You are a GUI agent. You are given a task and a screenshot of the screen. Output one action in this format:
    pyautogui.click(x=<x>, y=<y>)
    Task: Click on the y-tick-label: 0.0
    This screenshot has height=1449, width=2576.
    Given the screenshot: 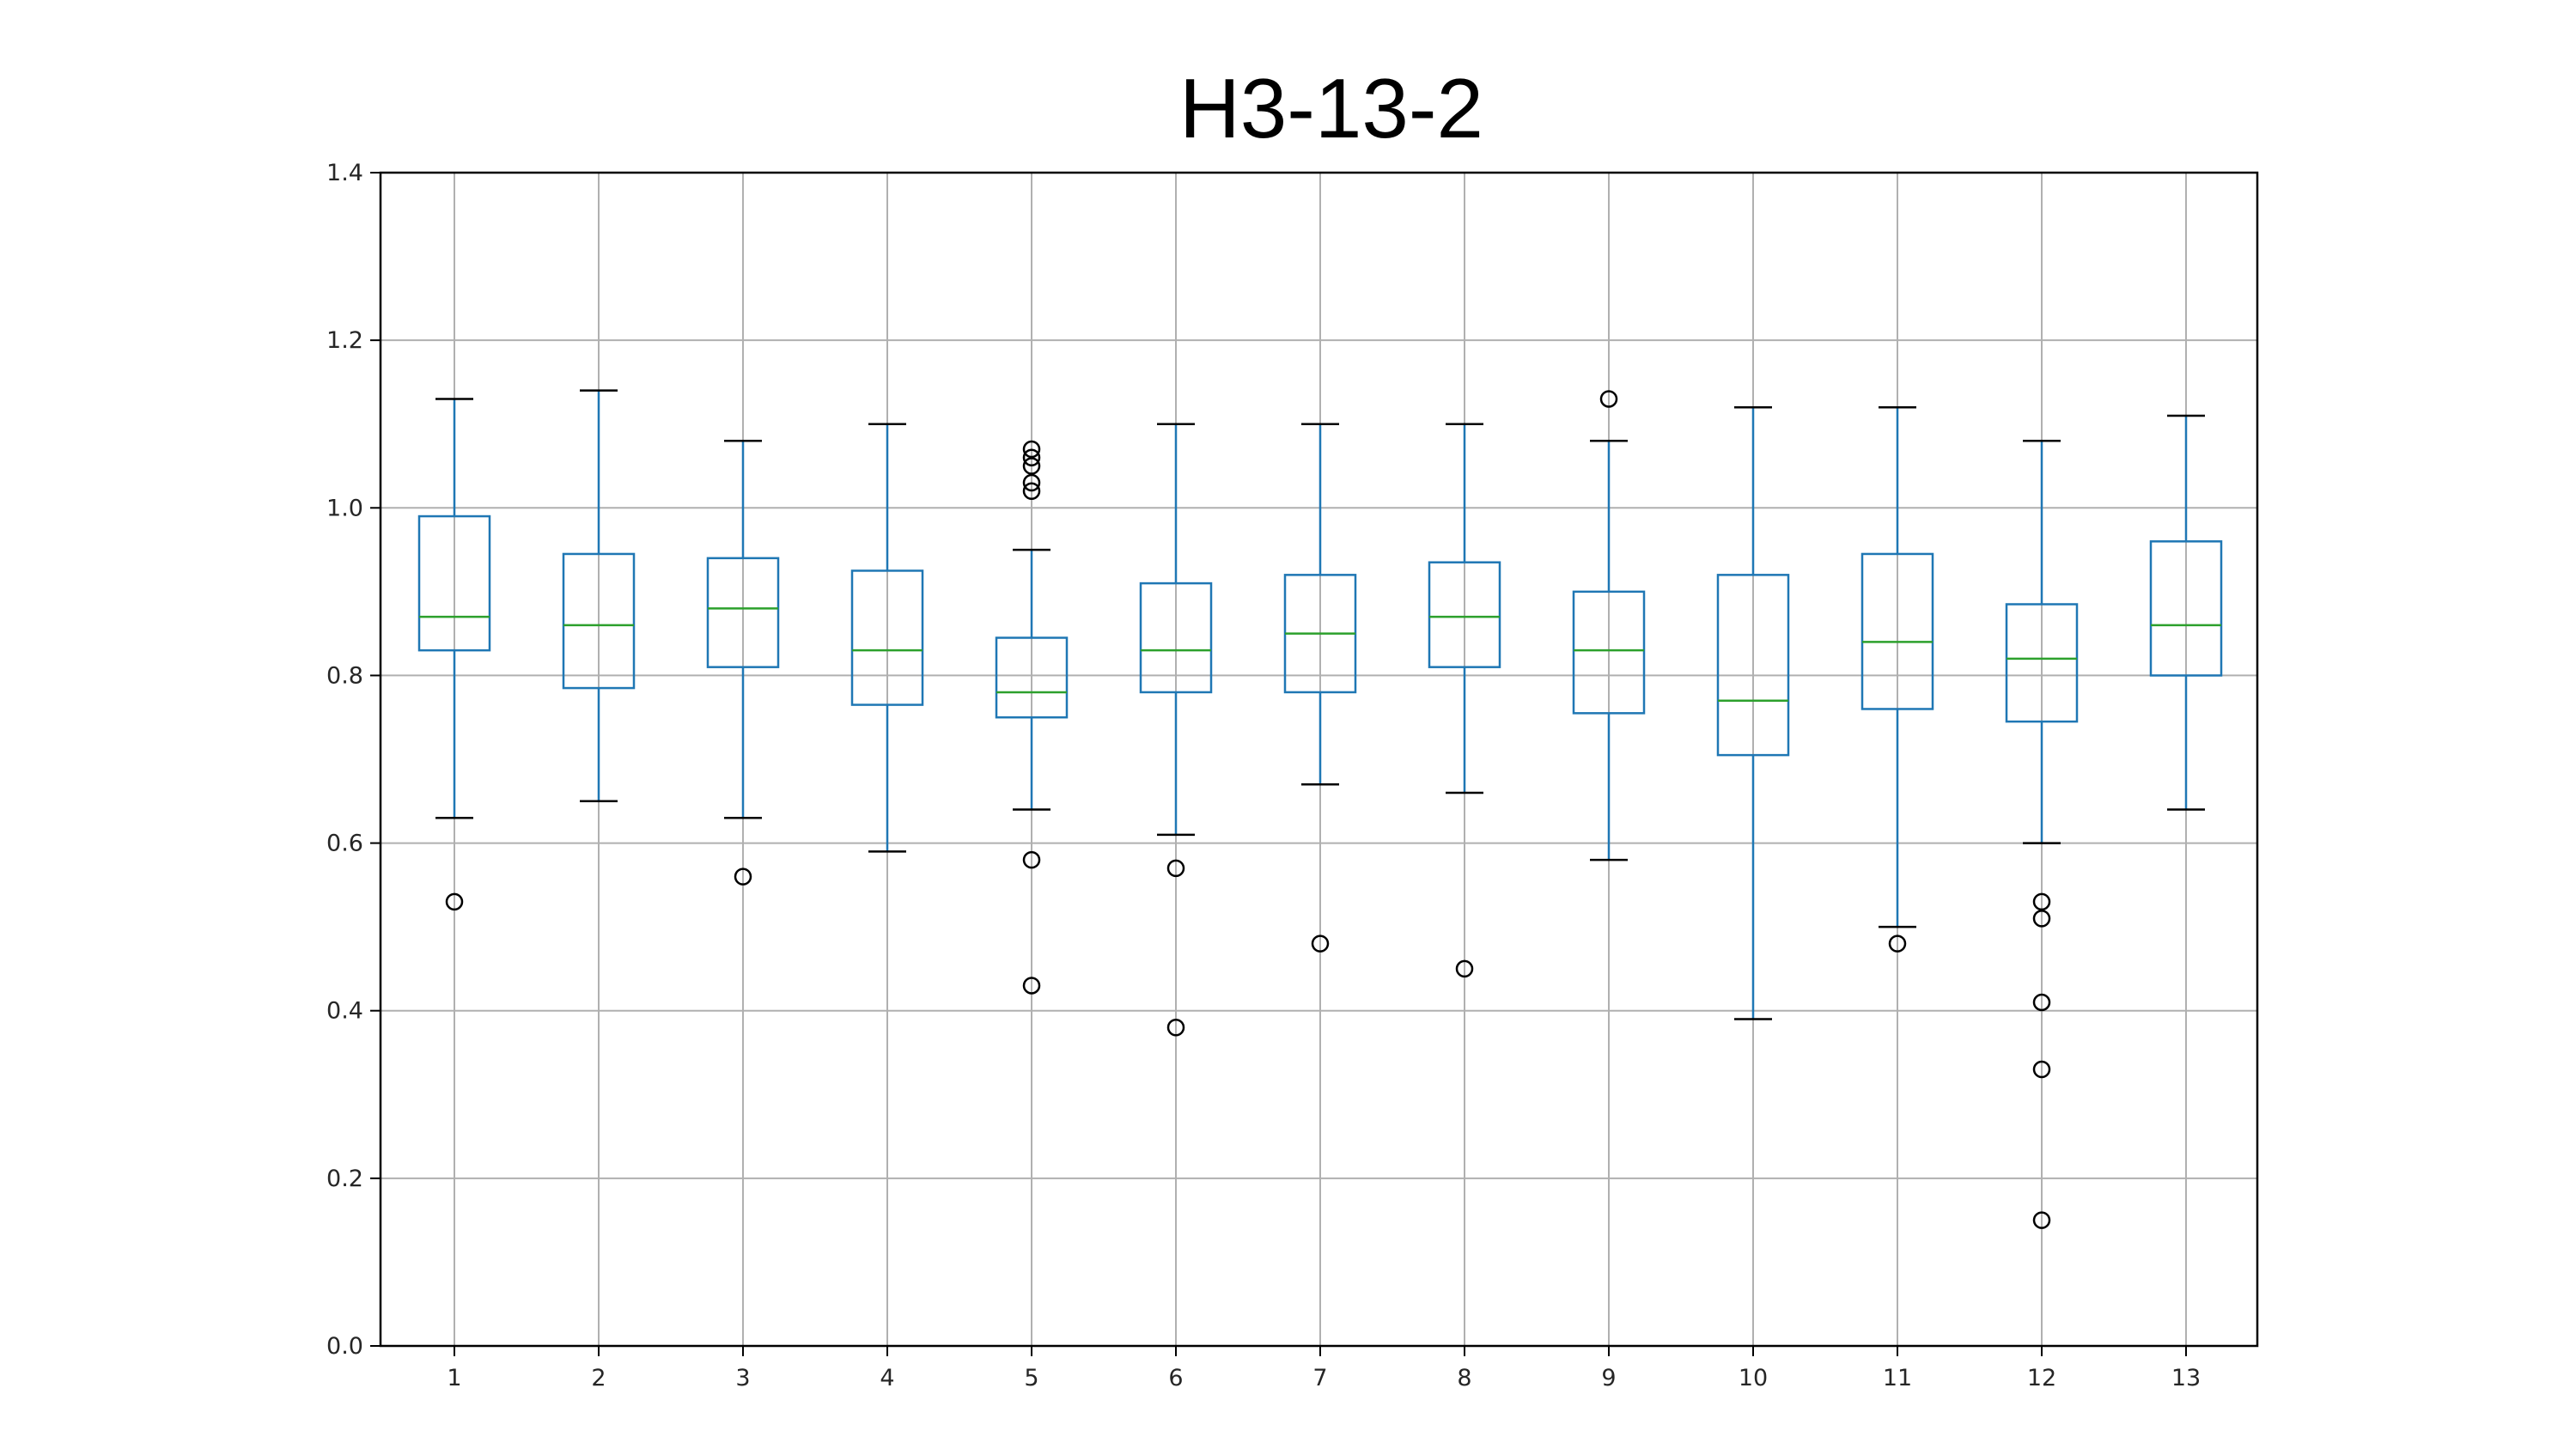 What is the action you would take?
    pyautogui.click(x=344, y=1346)
    